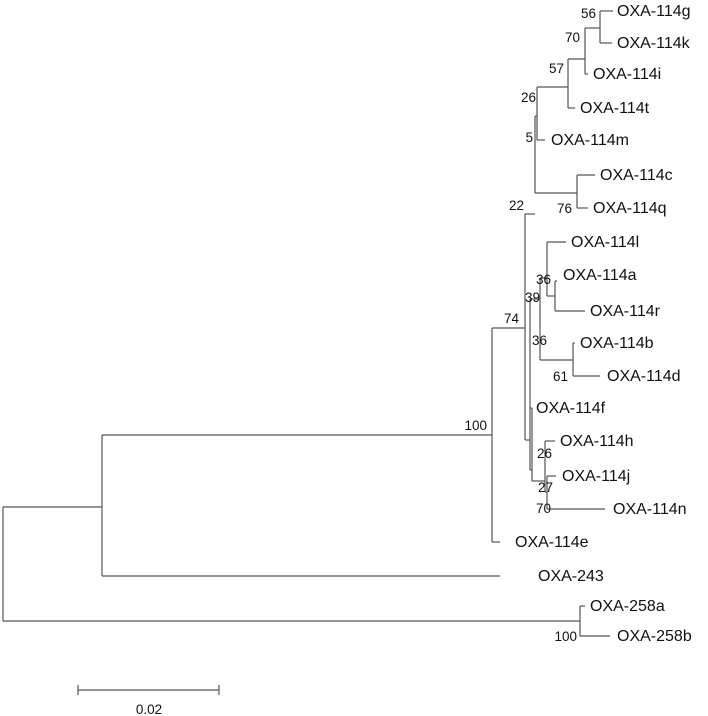 This screenshot has height=716, width=708. What do you see at coordinates (644, 376) in the screenshot?
I see `leaf-label-oxa-114d: OXA-114d` at bounding box center [644, 376].